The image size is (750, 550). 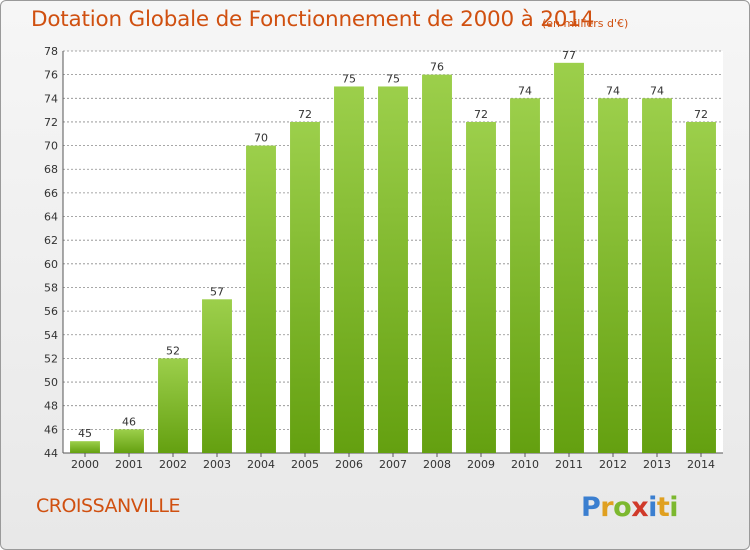 I want to click on x-tick-label: 2002, so click(x=173, y=464).